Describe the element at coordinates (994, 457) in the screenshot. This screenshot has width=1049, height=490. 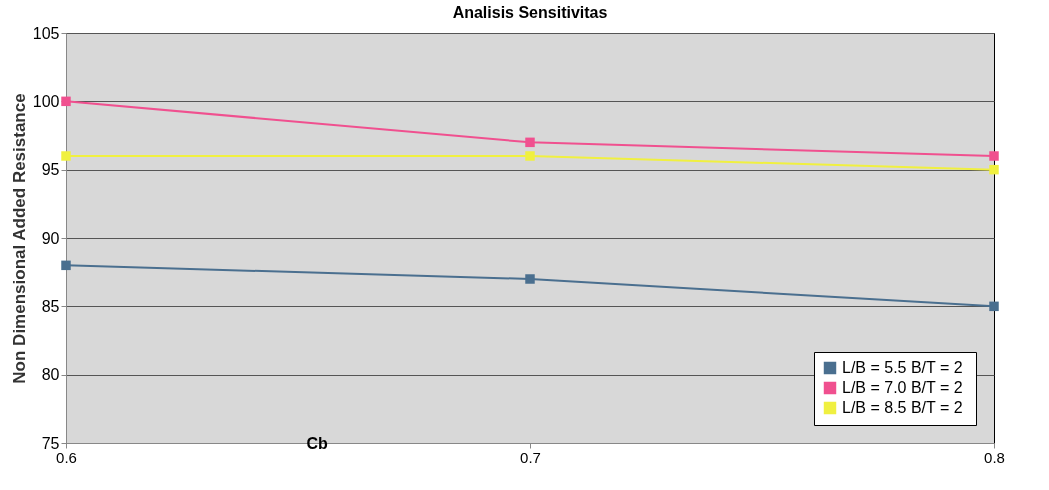
I see `x-tick-label: 0.8` at that location.